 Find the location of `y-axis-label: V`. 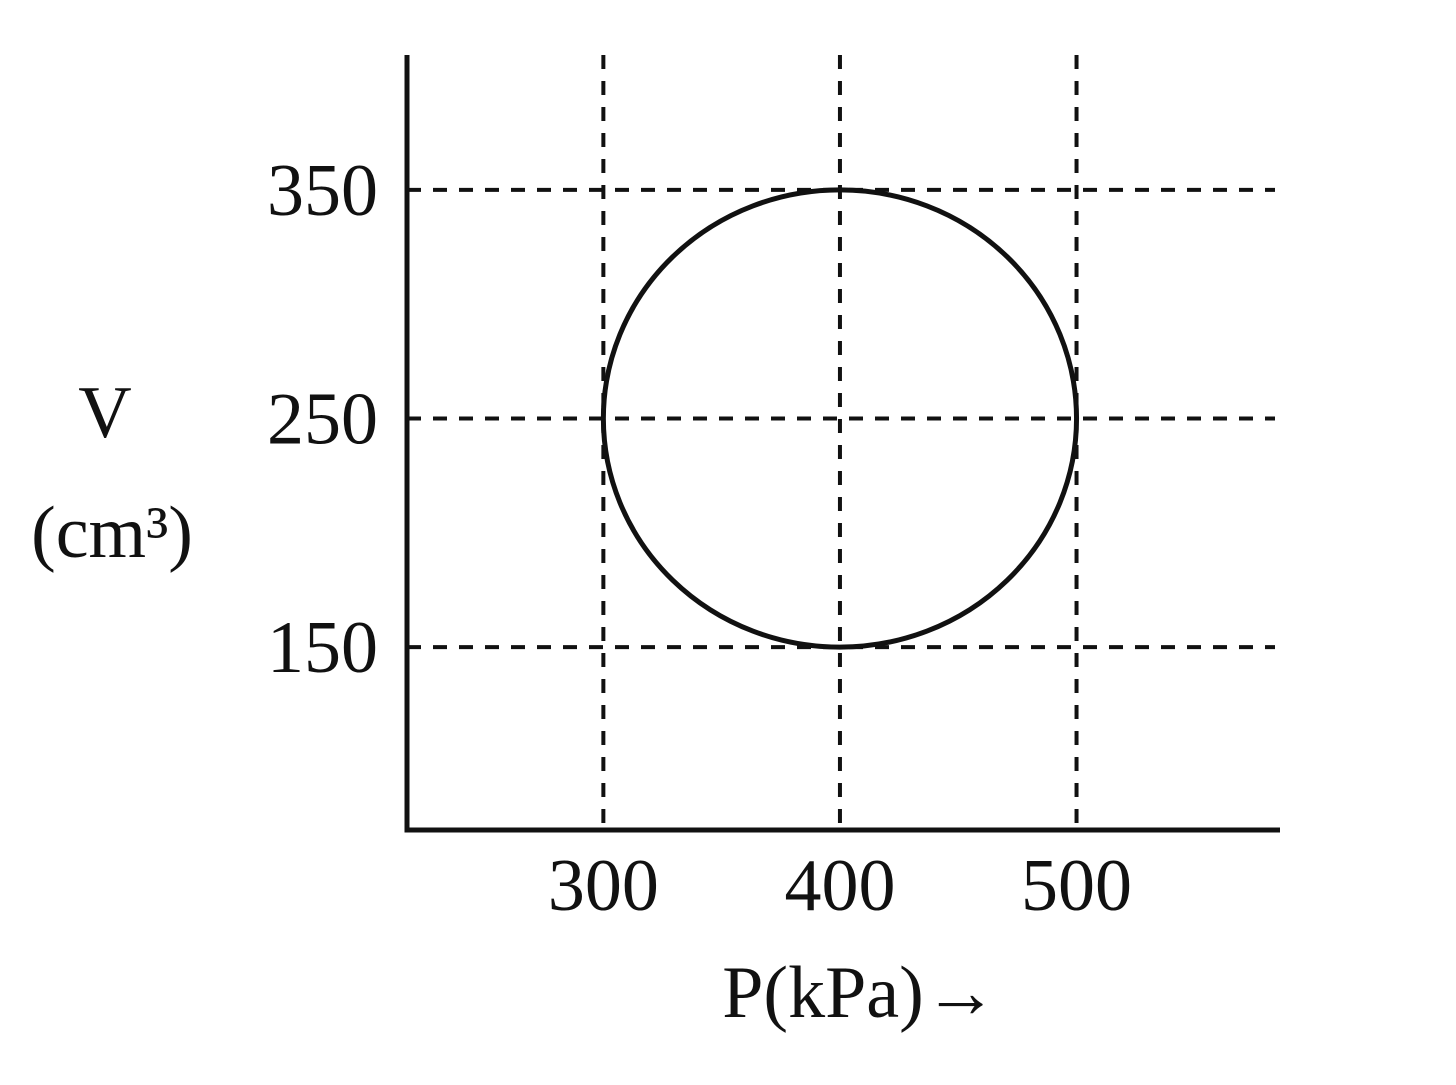

y-axis-label: V is located at coordinates (104, 413).